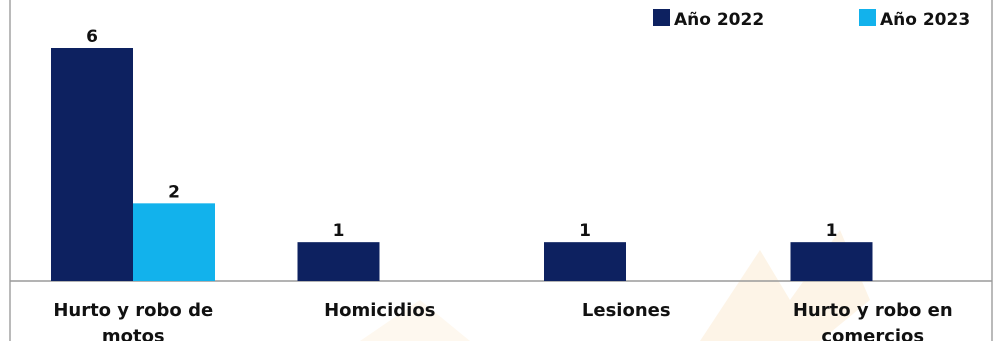  What do you see at coordinates (626, 310) in the screenshot?
I see `x-tick-label: Lesiones` at bounding box center [626, 310].